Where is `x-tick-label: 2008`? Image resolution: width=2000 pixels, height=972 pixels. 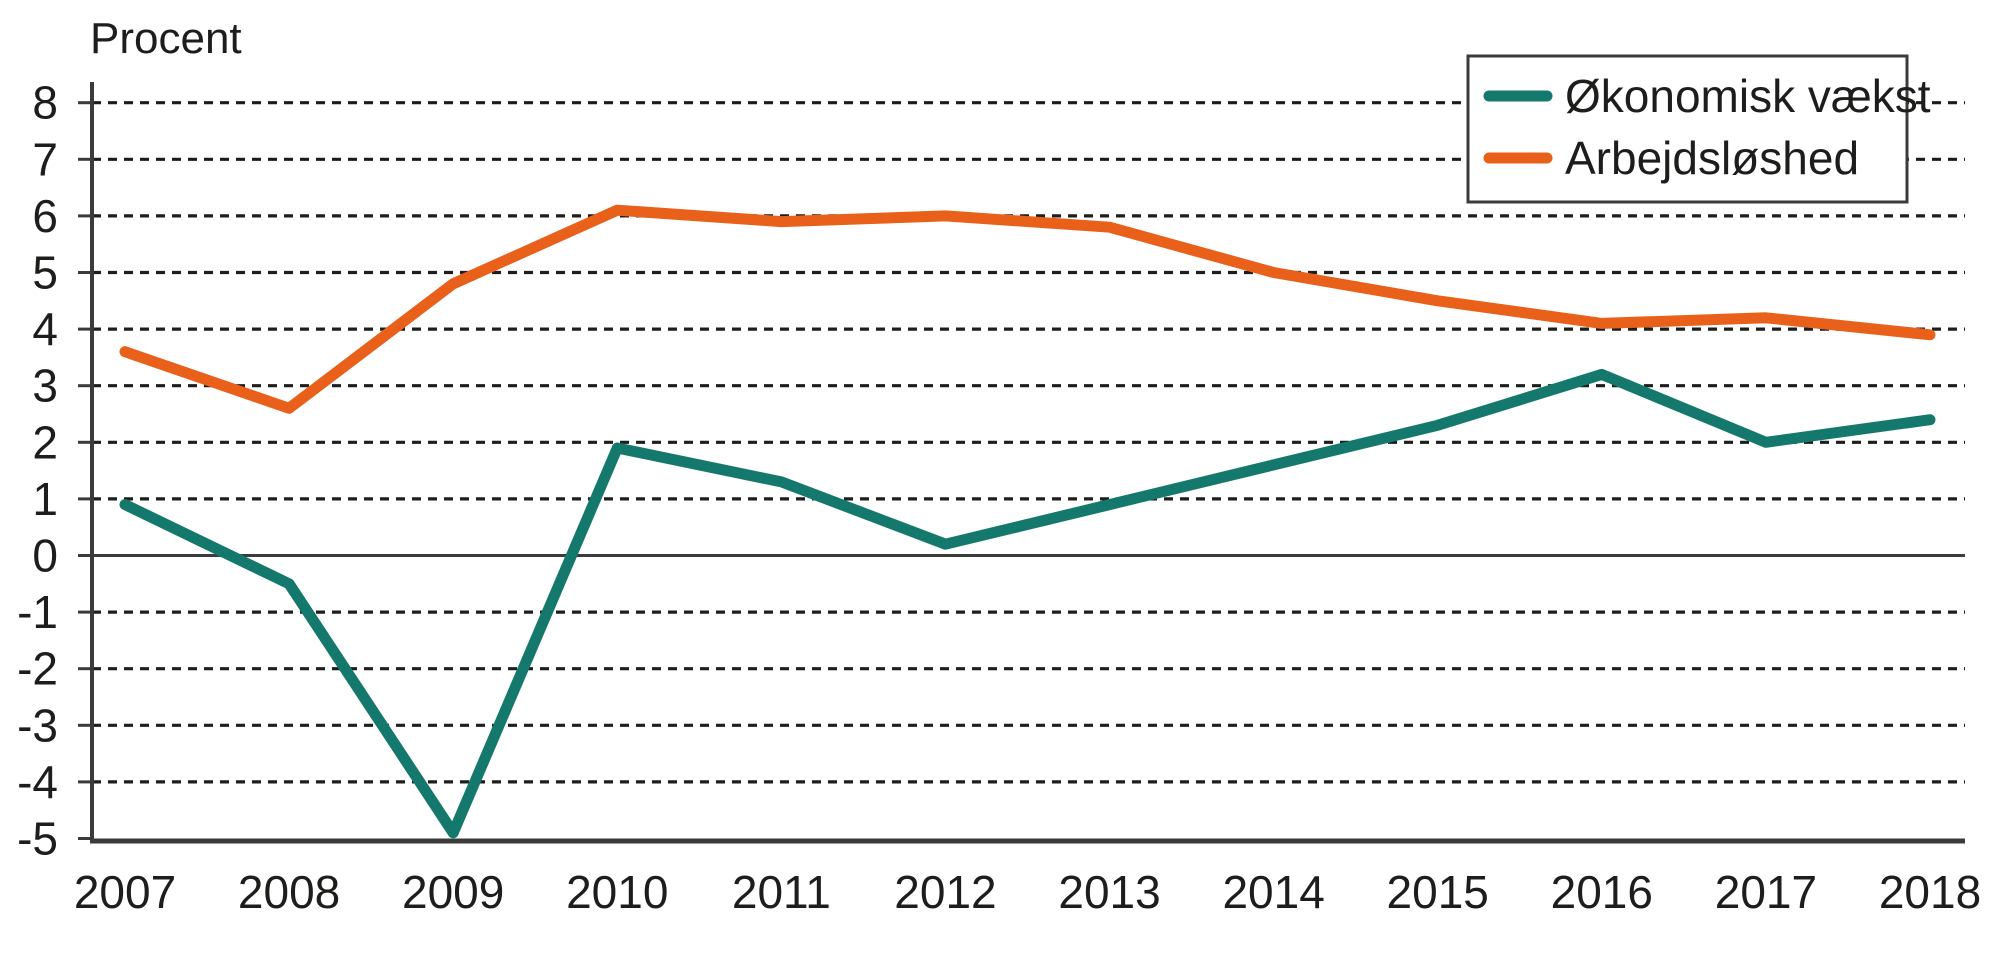 x-tick-label: 2008 is located at coordinates (289, 892).